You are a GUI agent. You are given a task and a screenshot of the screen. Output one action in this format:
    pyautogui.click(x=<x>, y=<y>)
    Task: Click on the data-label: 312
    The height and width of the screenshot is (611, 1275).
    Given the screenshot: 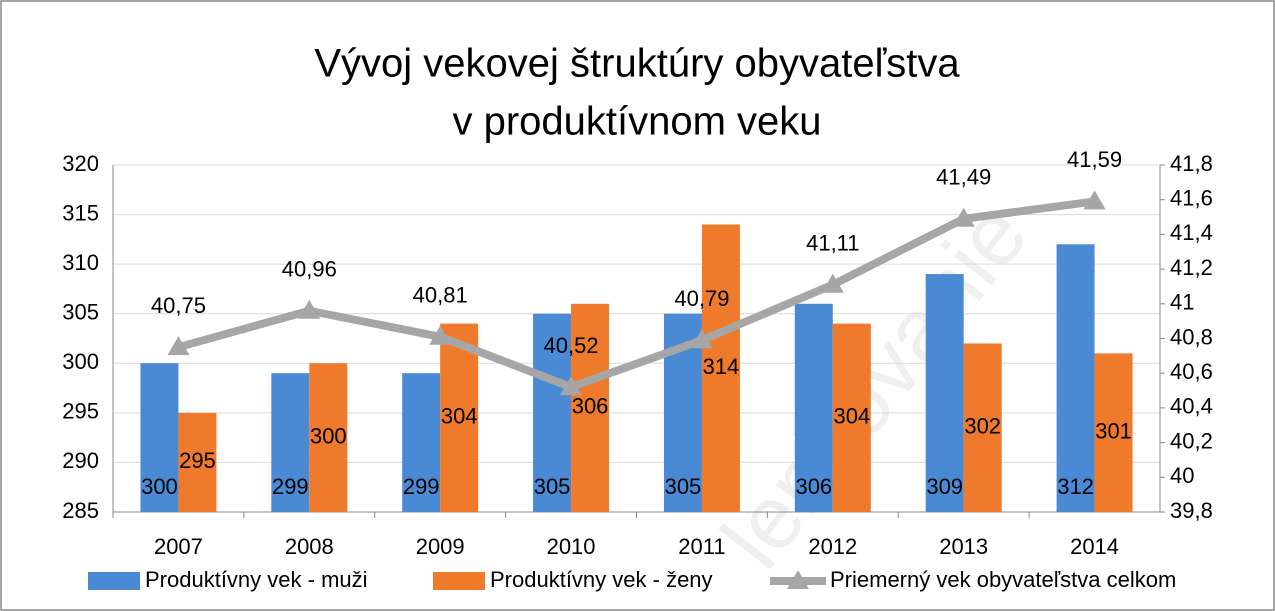 What is the action you would take?
    pyautogui.click(x=1075, y=486)
    